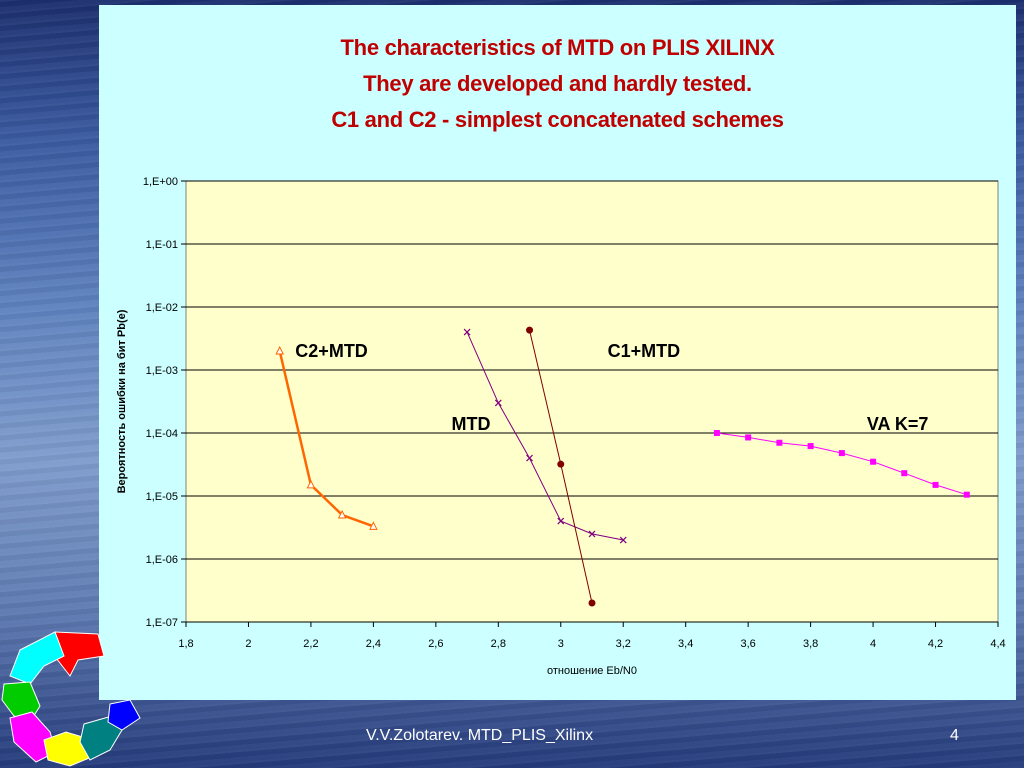 This screenshot has width=1024, height=768. What do you see at coordinates (162, 245) in the screenshot?
I see `y-tick-label: 1,E-01` at bounding box center [162, 245].